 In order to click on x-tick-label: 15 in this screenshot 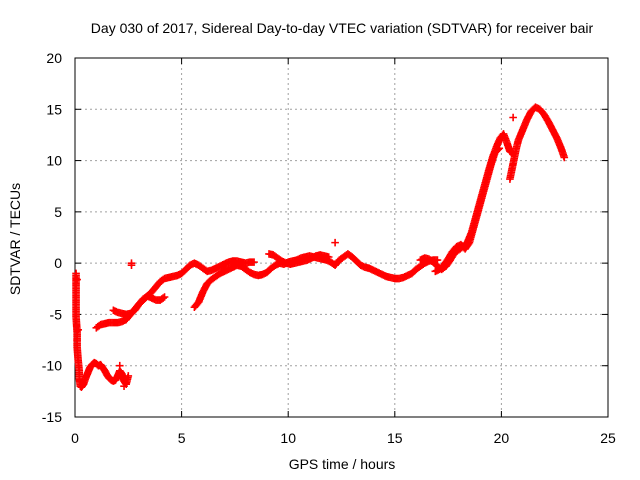, I will do `click(395, 438)`.